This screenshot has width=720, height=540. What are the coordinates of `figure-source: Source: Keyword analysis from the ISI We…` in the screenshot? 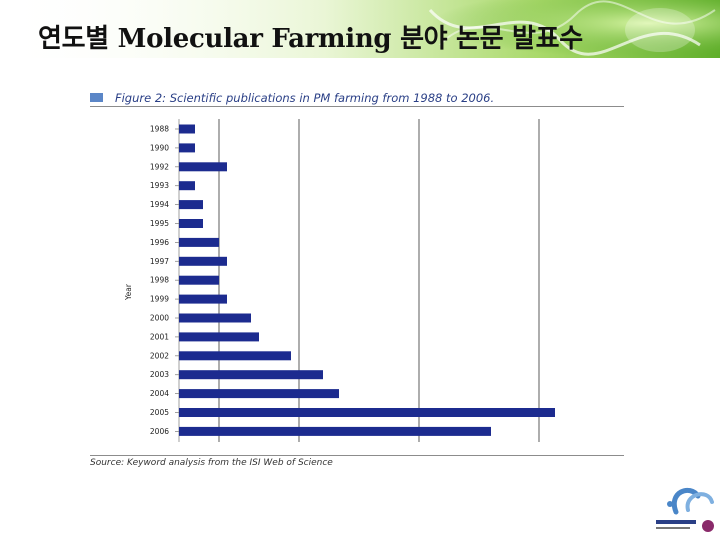 It's located at (211, 463).